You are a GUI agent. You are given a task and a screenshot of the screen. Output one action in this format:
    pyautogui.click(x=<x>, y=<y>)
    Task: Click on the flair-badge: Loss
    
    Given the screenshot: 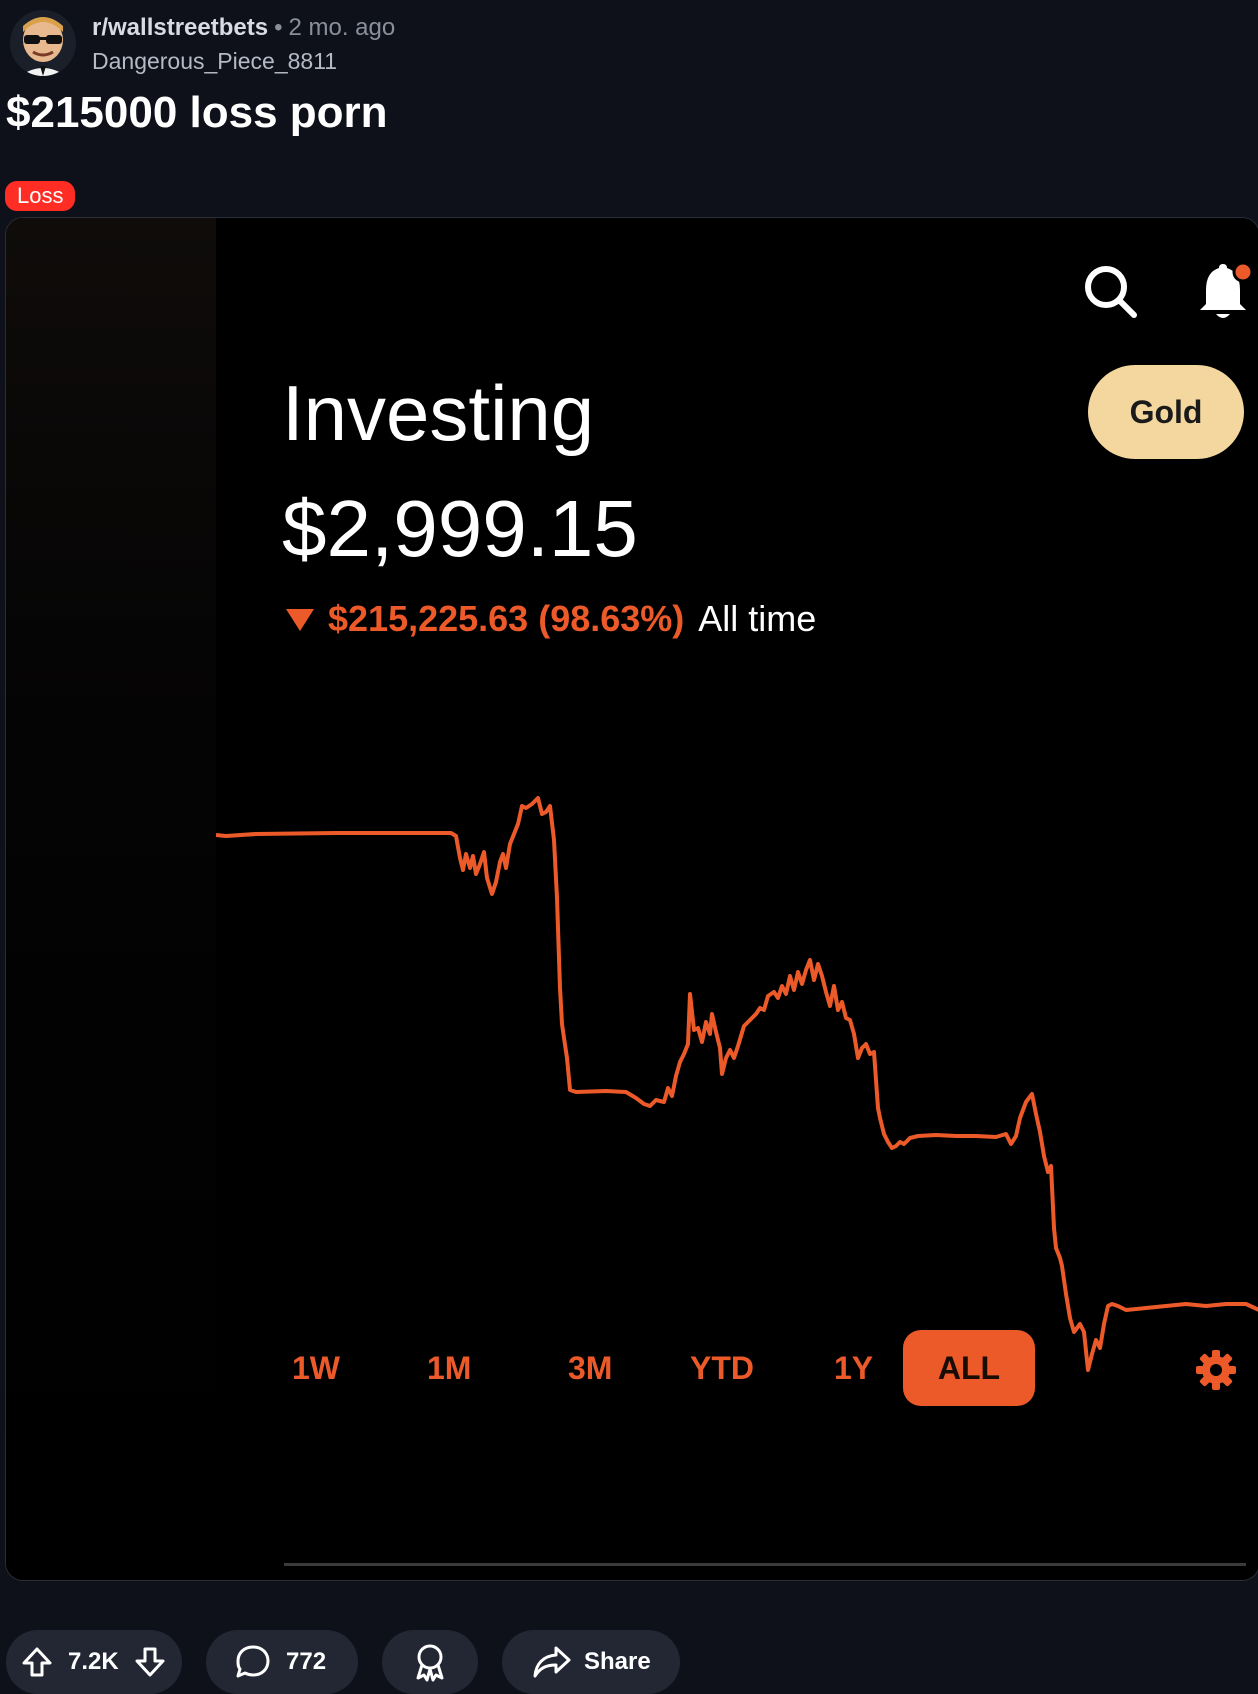 What is the action you would take?
    pyautogui.click(x=40, y=196)
    